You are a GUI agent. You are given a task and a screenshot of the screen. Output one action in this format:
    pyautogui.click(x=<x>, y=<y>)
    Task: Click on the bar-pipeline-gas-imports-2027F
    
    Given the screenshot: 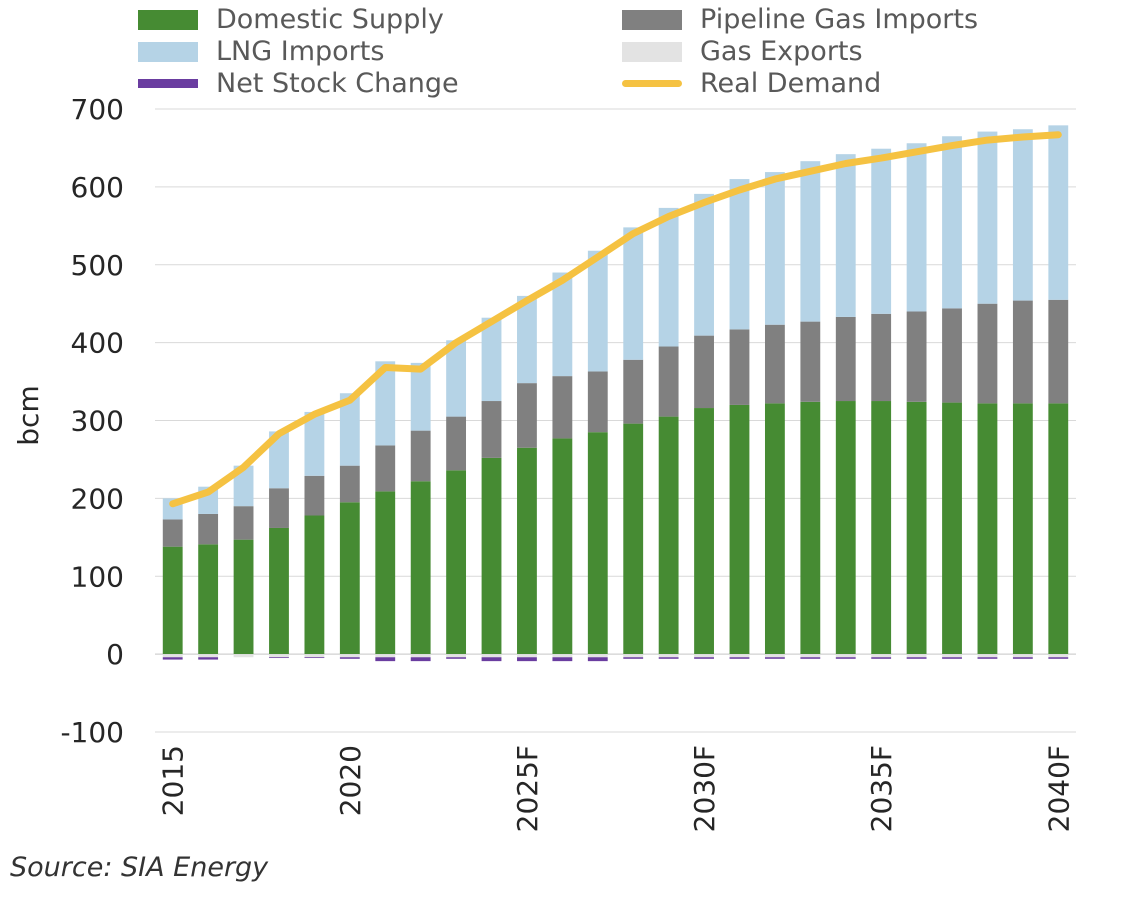 What is the action you would take?
    pyautogui.click(x=597, y=402)
    